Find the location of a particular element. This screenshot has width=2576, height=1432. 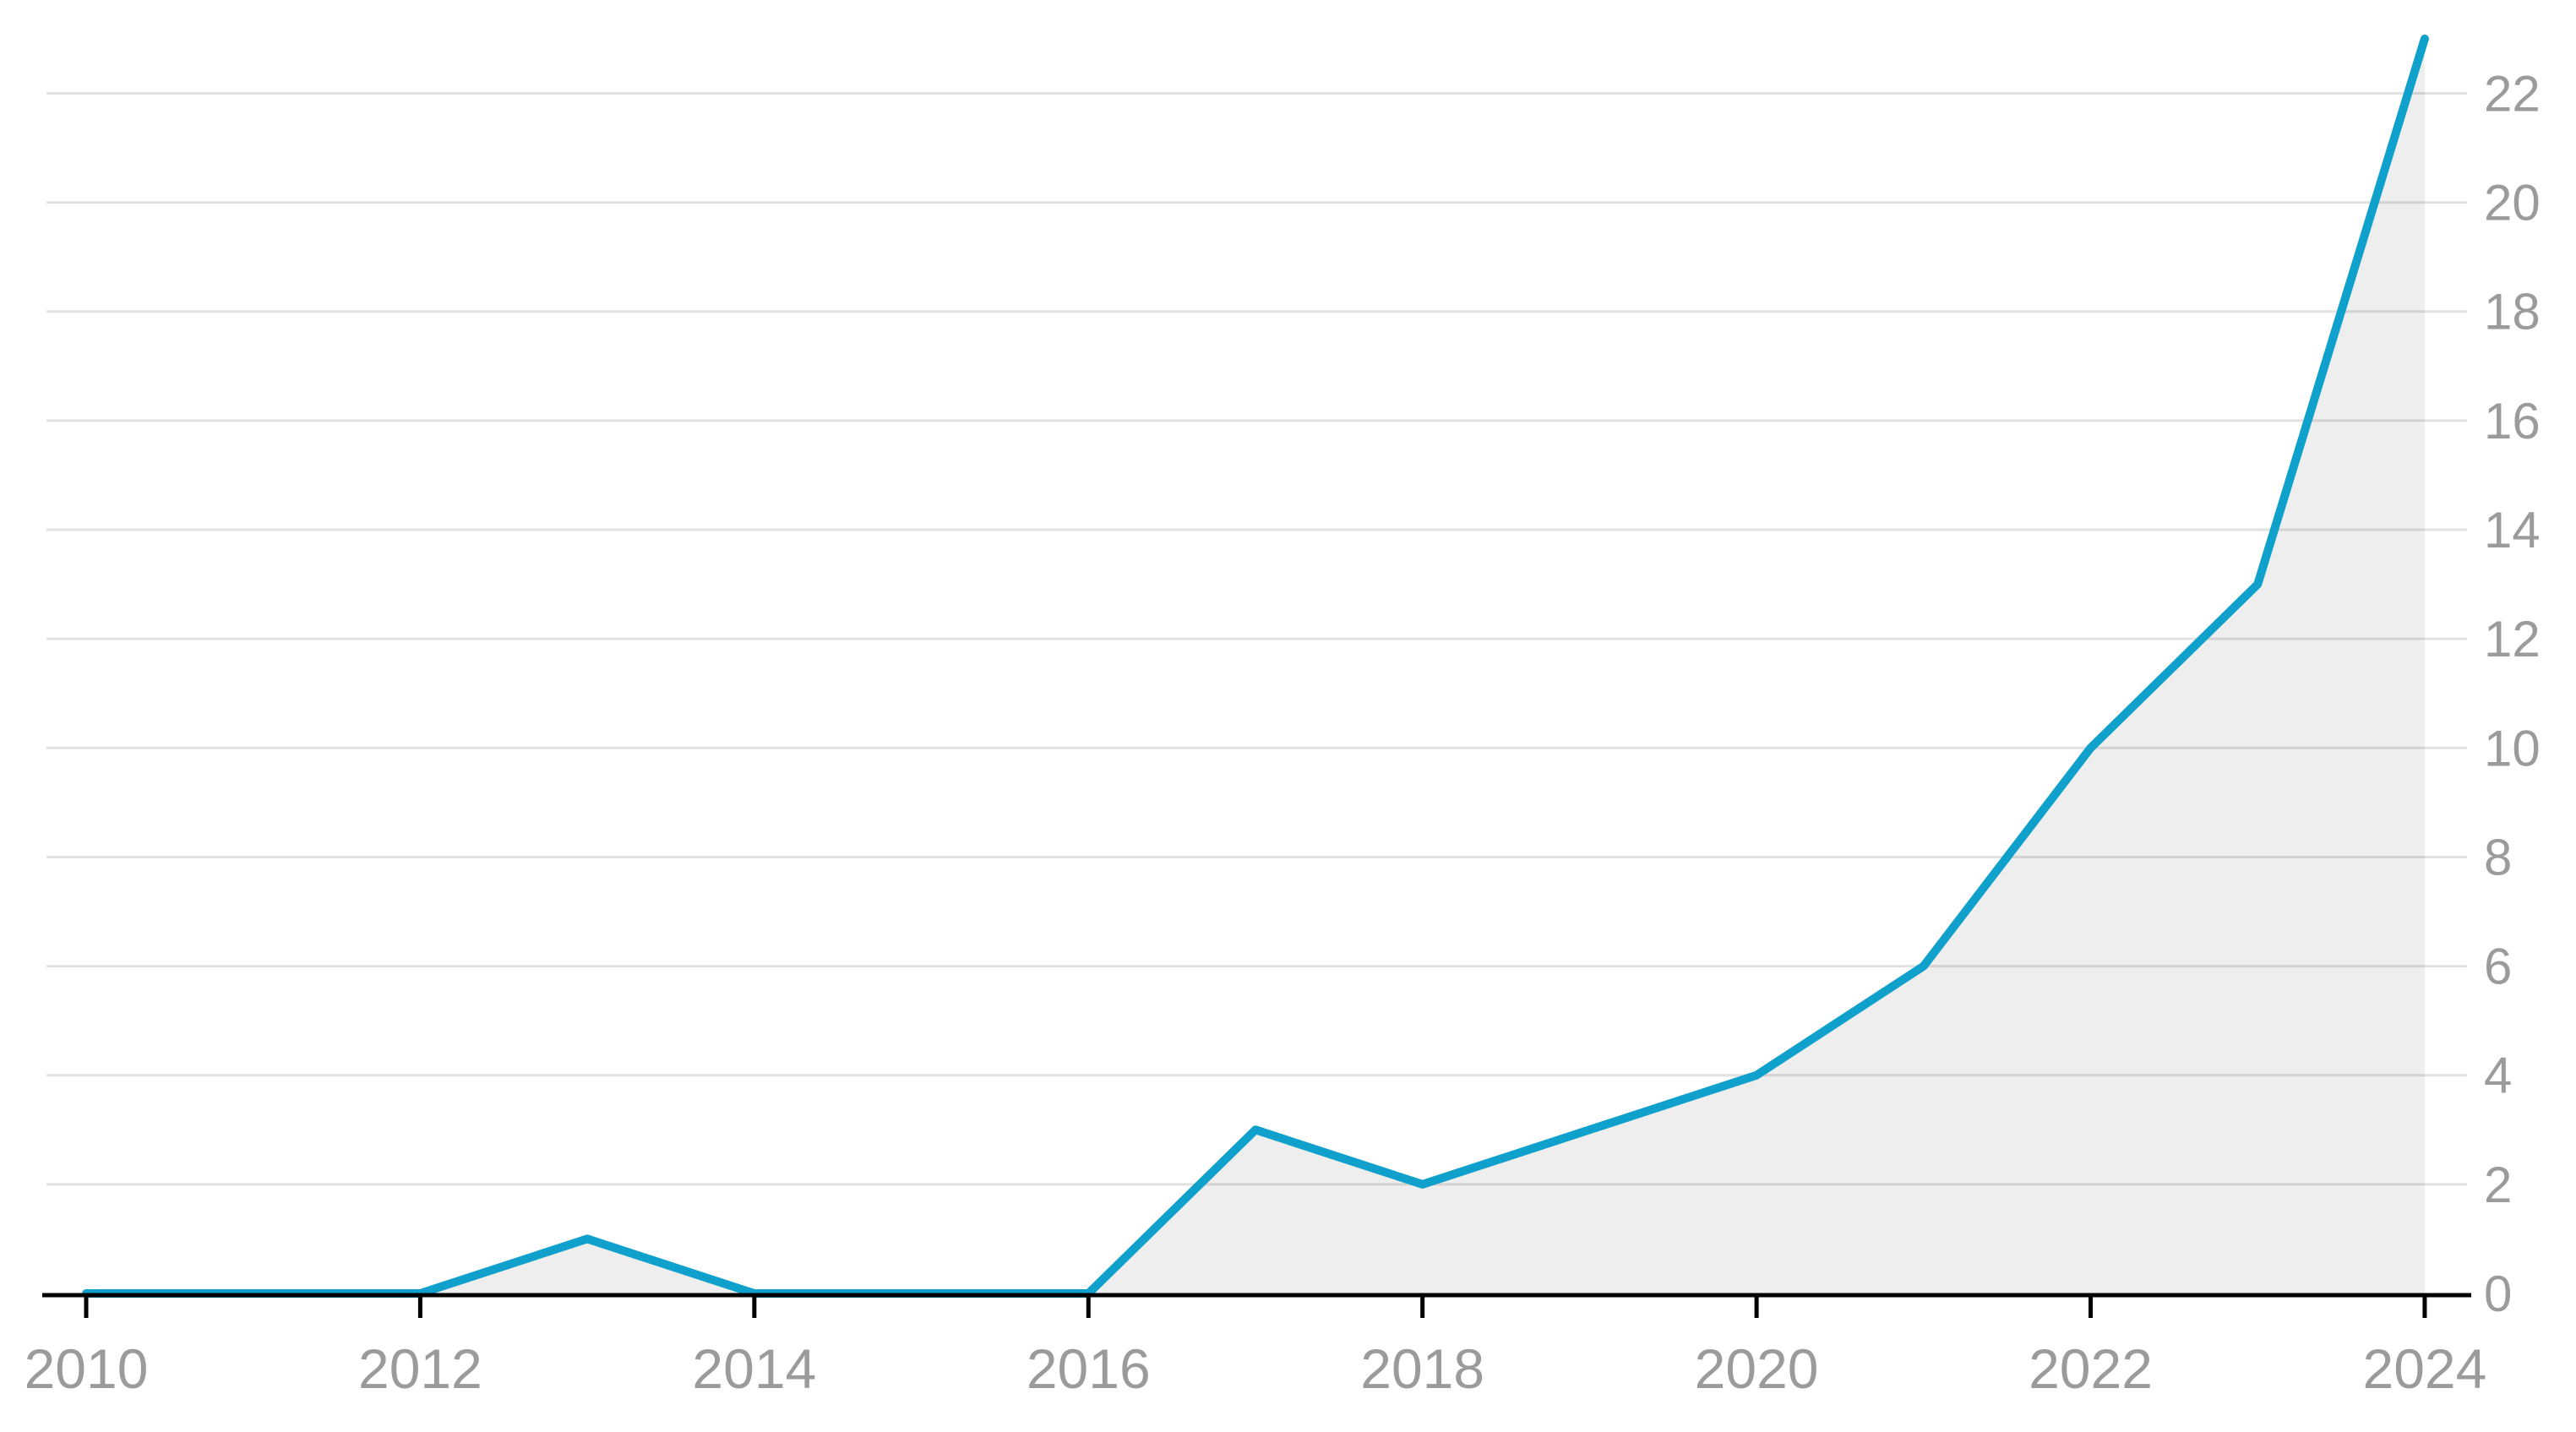

y-tick-label: 12 is located at coordinates (2512, 639).